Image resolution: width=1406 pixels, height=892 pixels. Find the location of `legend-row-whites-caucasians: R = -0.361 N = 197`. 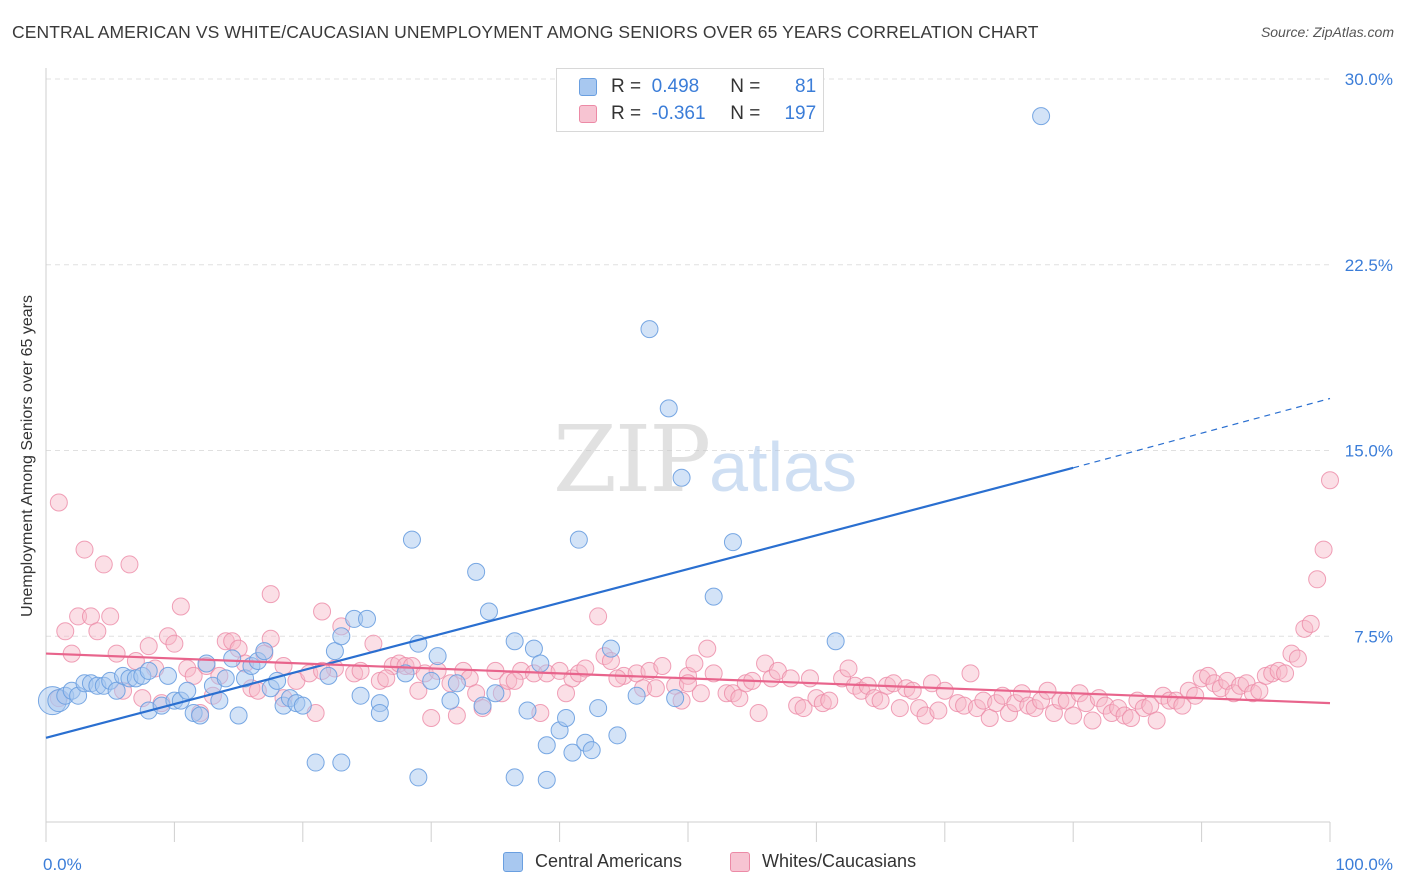

legend-row-whites-caucasians: R = -0.361 N = 197 is located at coordinates (697, 114).